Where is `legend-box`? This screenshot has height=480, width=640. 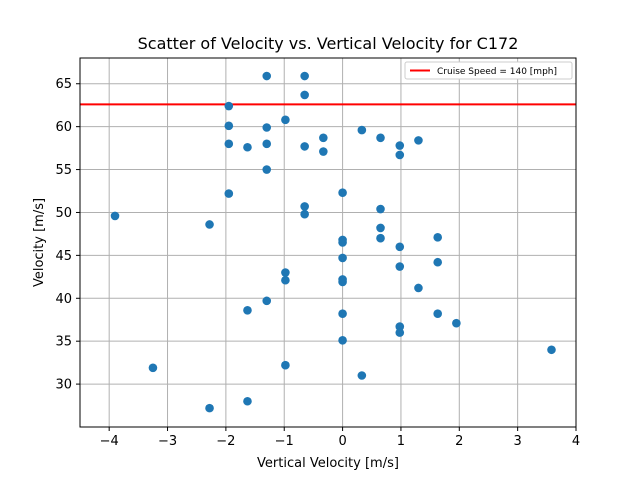
legend-box is located at coordinates (488, 70).